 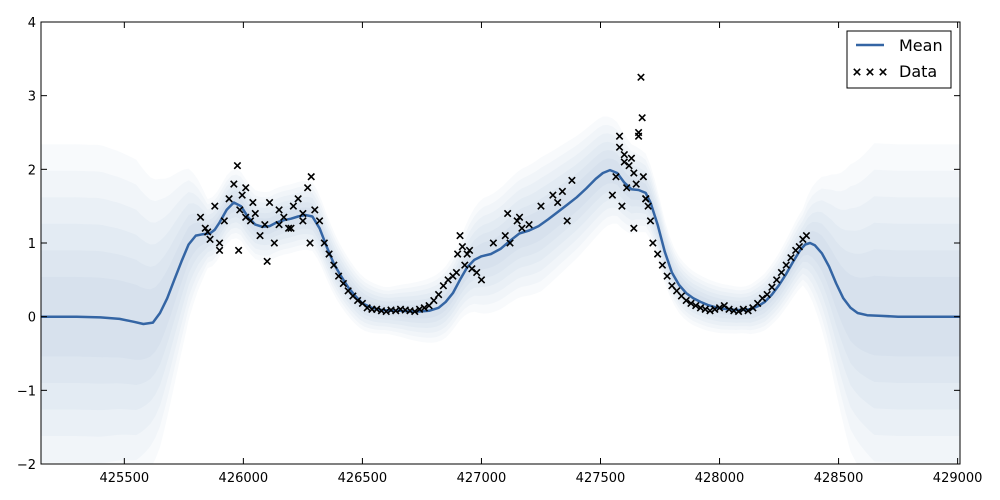 What do you see at coordinates (32, 97) in the screenshot?
I see `y-tick-label: 3` at bounding box center [32, 97].